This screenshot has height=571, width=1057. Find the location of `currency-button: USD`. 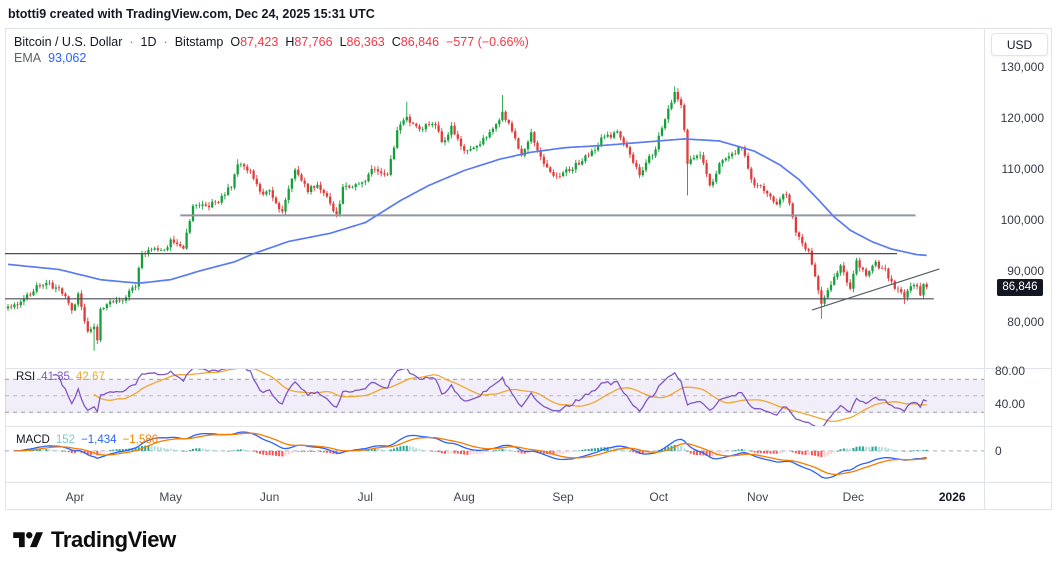

currency-button: USD is located at coordinates (1019, 44).